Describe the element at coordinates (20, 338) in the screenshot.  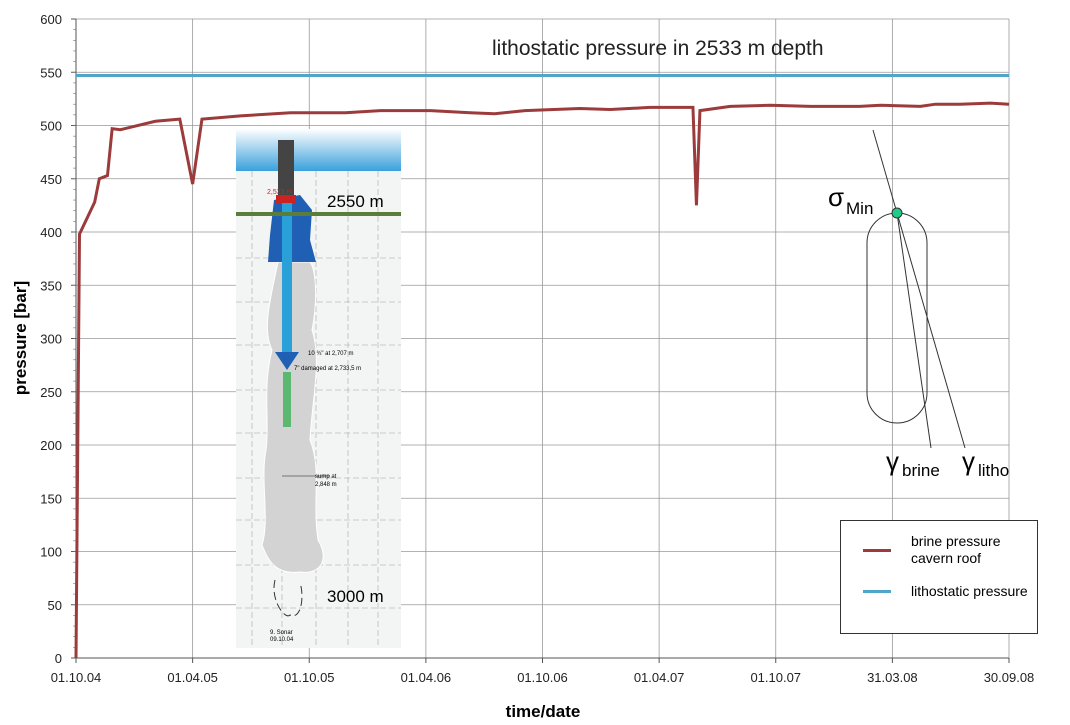
I see `y-axis-label: pressure [bar]` at that location.